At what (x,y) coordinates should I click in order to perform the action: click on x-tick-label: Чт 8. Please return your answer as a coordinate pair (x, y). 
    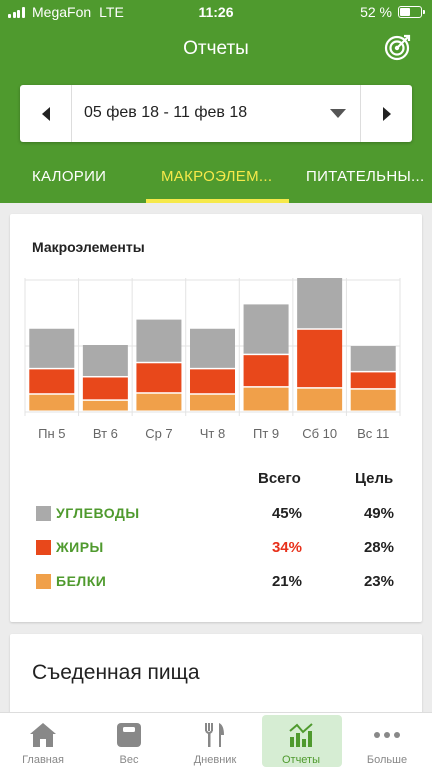
    Looking at the image, I should click on (212, 433).